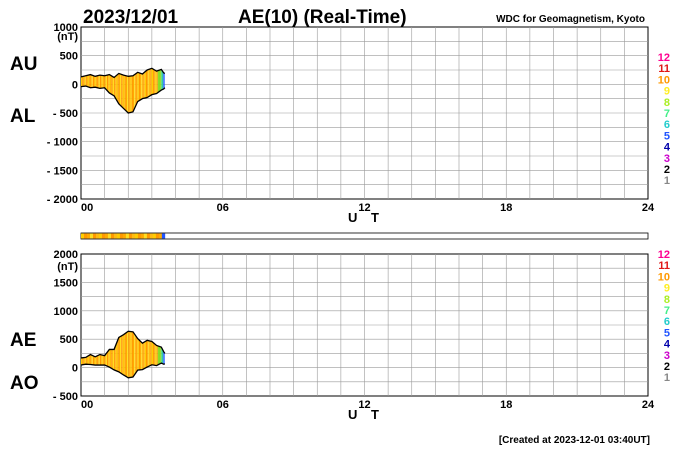 The image size is (700, 450). Describe the element at coordinates (667, 170) in the screenshot. I see `station-count-label: 2` at that location.